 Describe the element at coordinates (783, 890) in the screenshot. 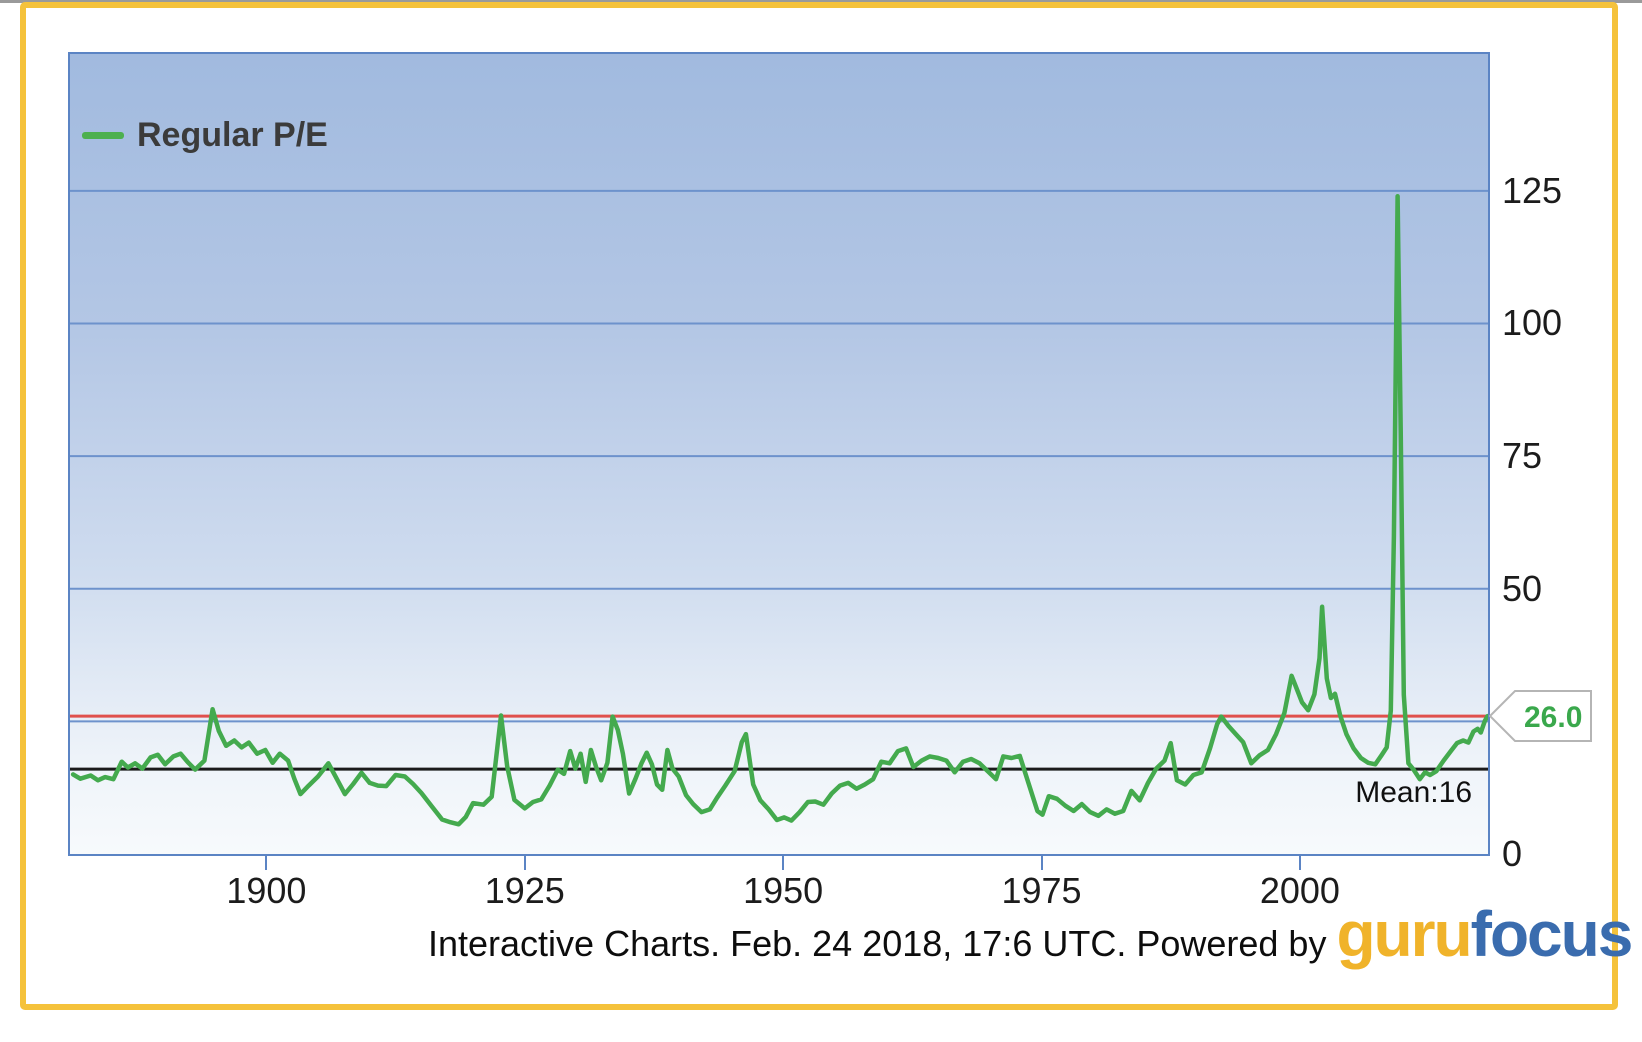

I see `x-axis-label-1950: 1950` at that location.